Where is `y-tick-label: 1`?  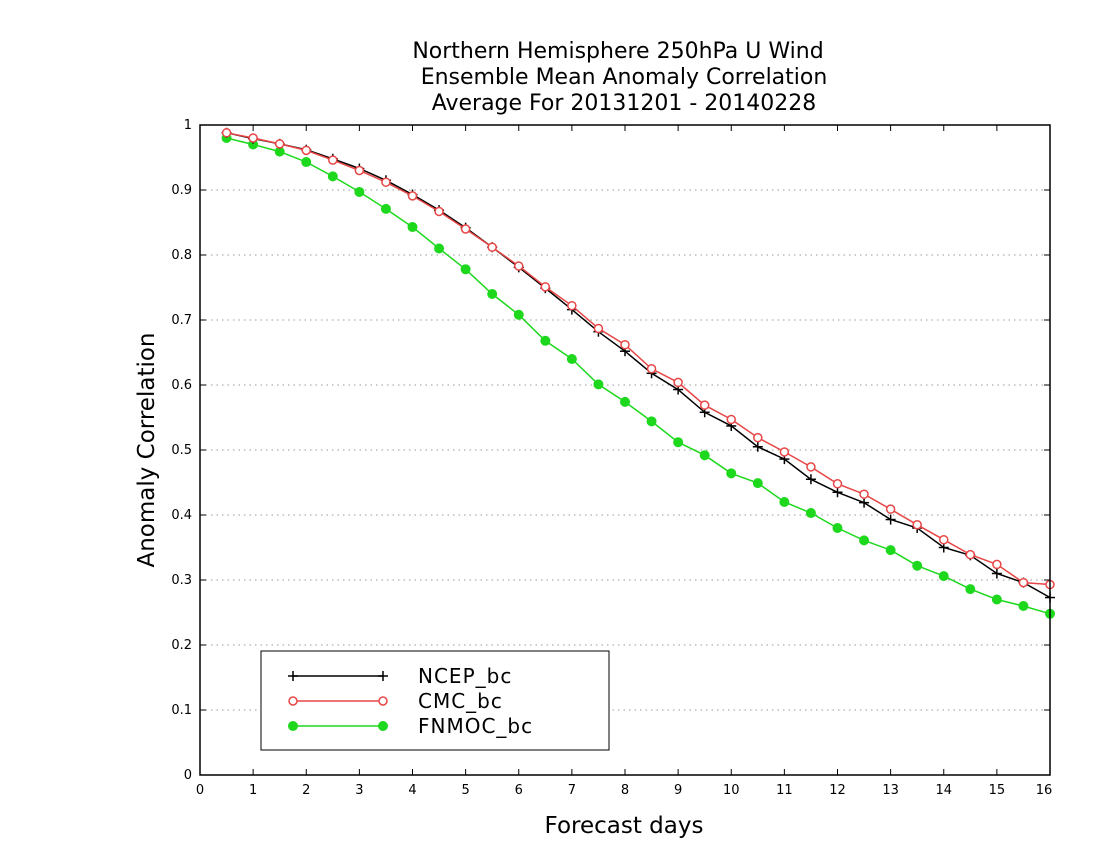
y-tick-label: 1 is located at coordinates (188, 125).